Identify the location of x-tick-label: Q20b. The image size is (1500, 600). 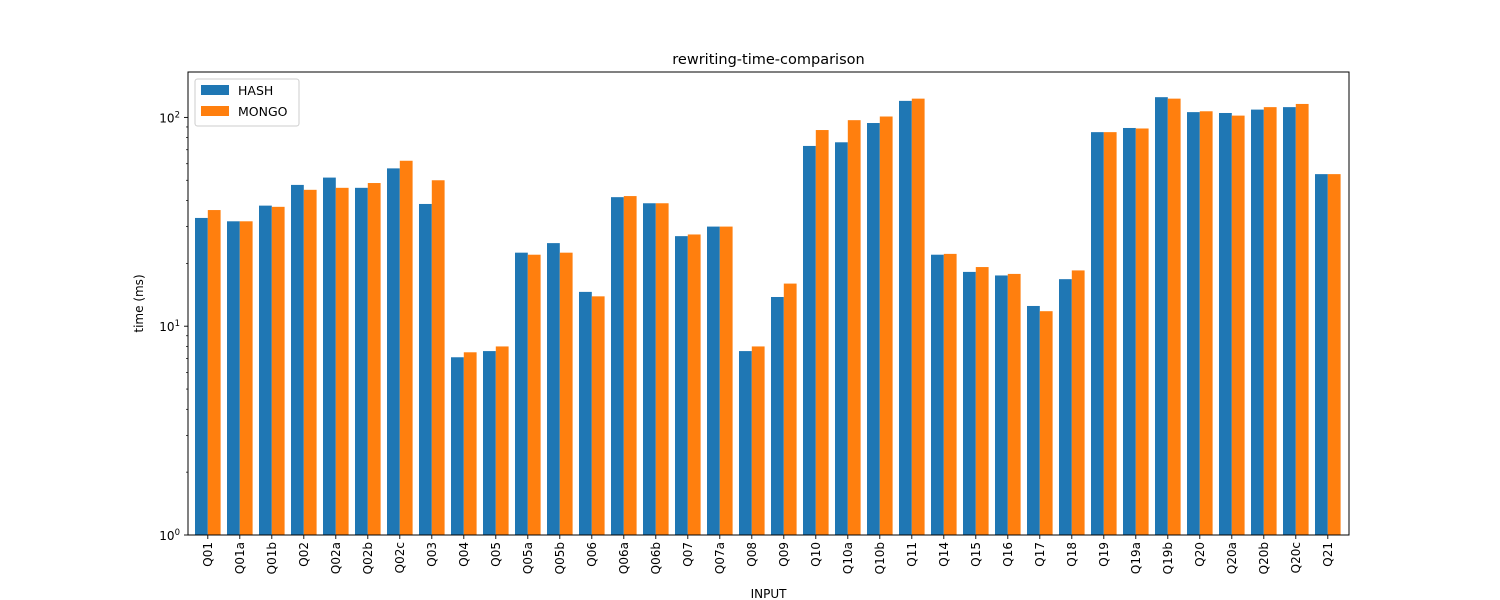
(1264, 558).